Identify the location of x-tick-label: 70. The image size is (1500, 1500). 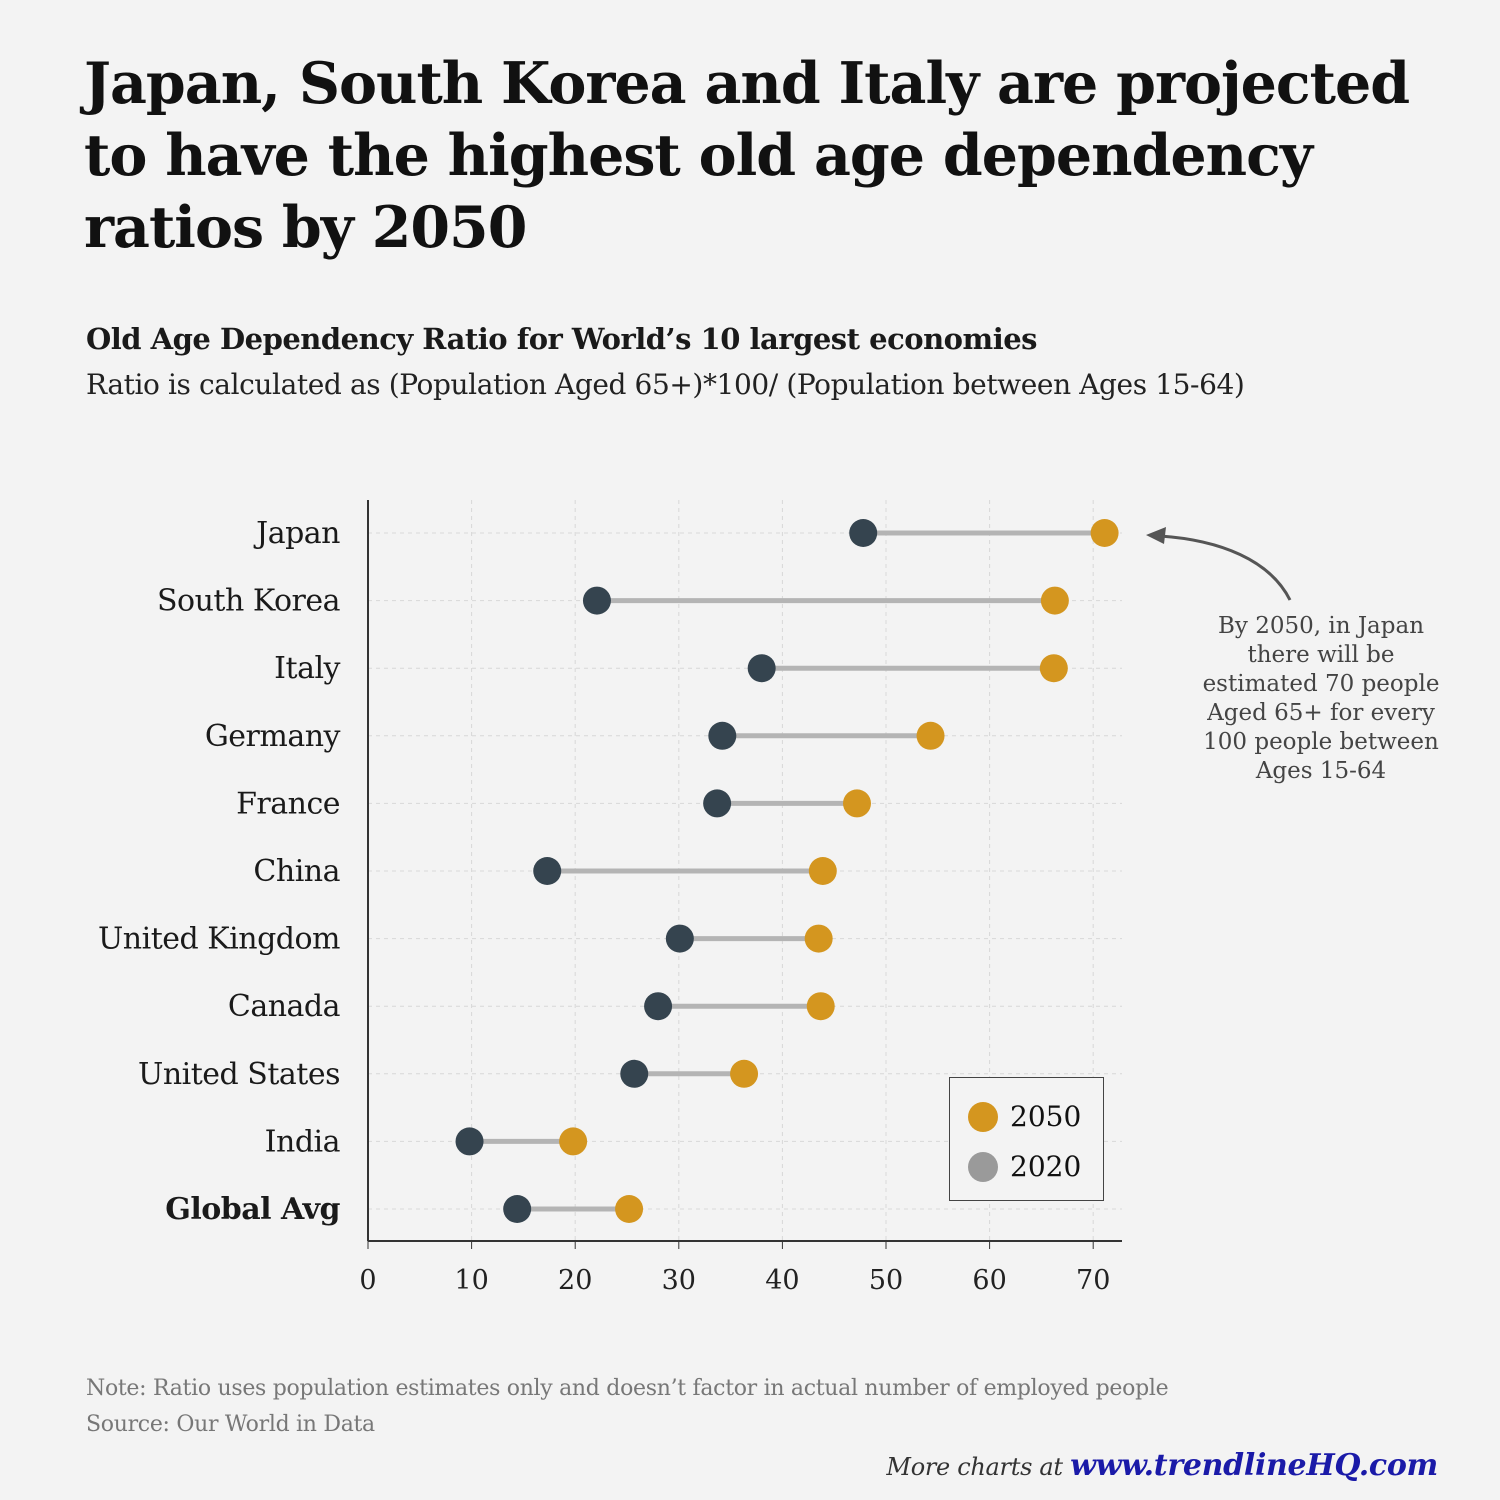
(1093, 1280).